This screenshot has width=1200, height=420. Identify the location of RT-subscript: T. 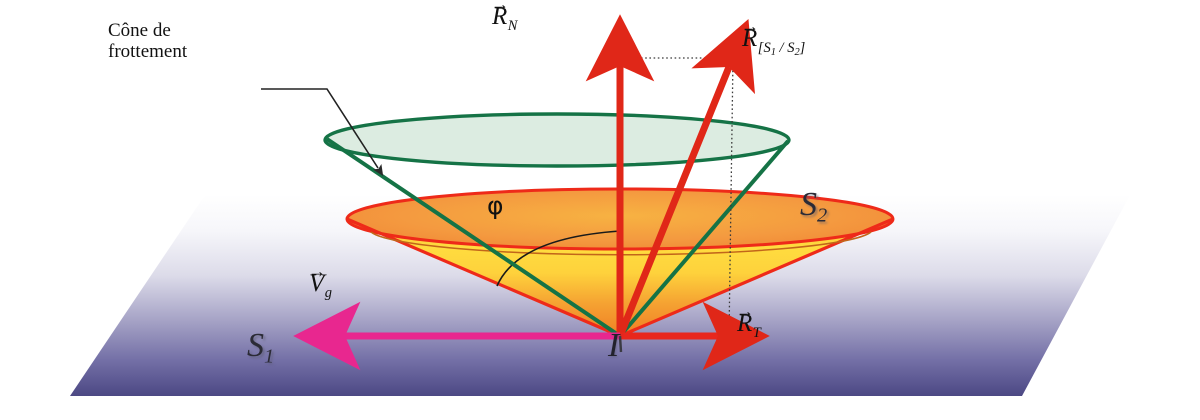
(756, 332).